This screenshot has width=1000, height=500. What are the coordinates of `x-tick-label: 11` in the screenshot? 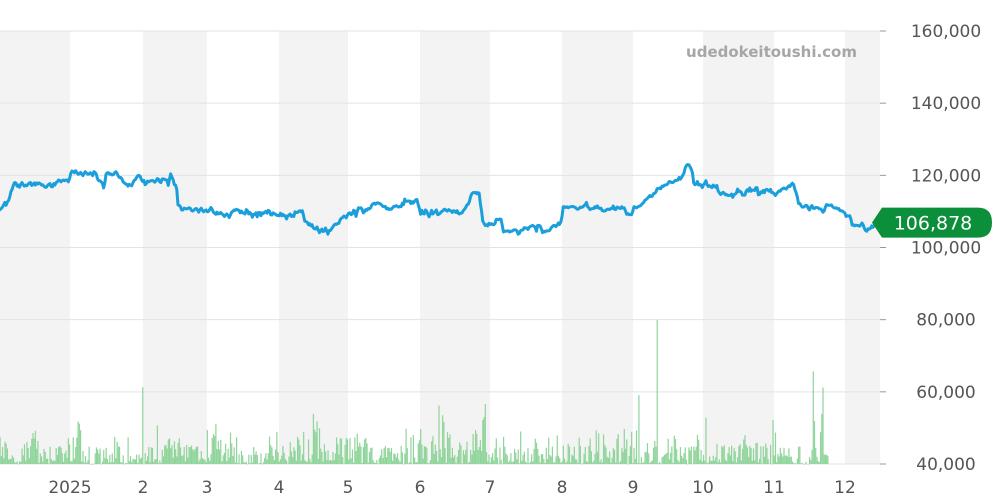 It's located at (774, 488).